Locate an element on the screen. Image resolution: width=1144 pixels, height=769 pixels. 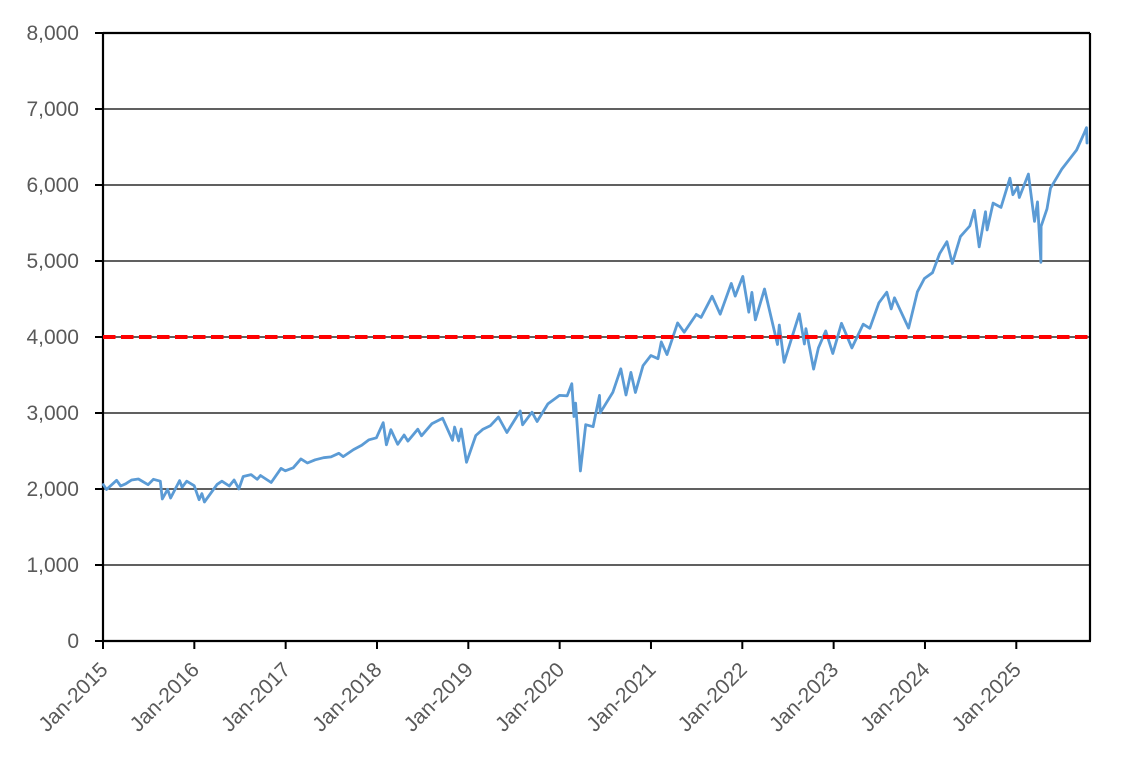
x-axis-tick-label: Jan-2023 is located at coordinates (804, 697).